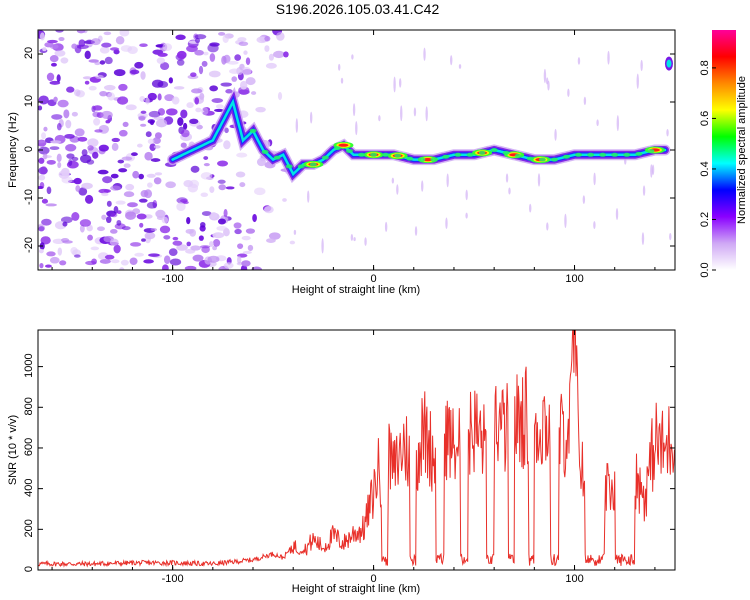 The width and height of the screenshot is (750, 600). Describe the element at coordinates (29, 245) in the screenshot. I see `y-tick-label: -20` at that location.